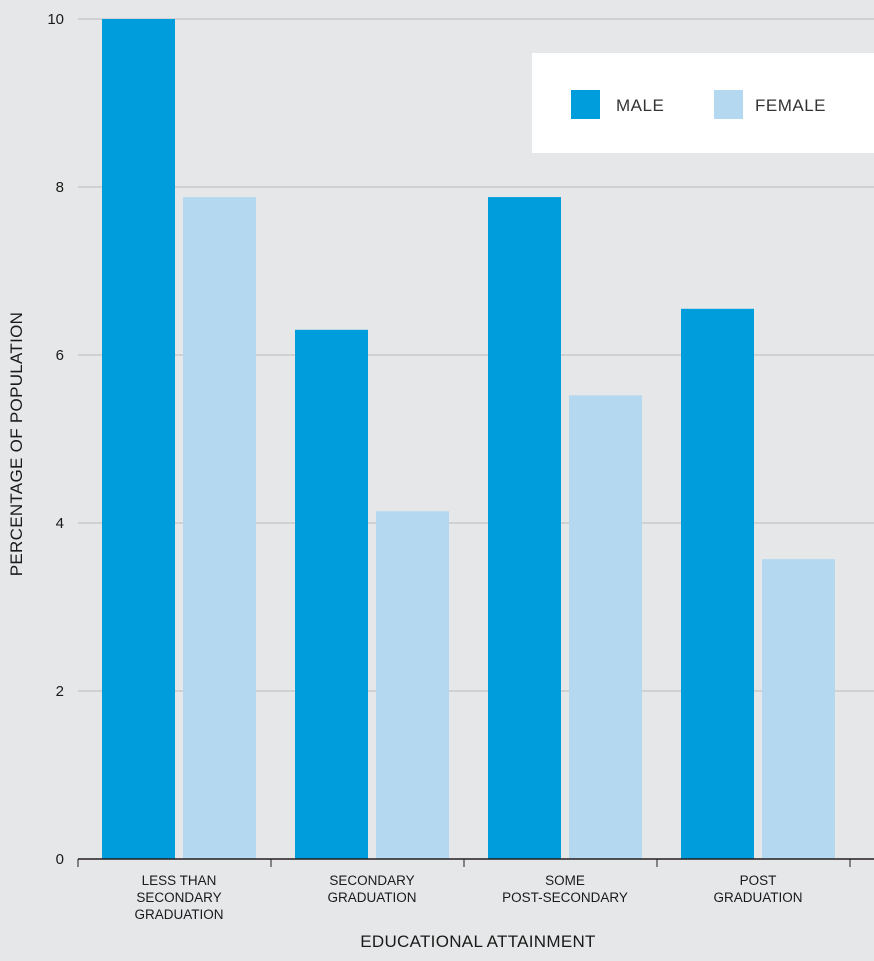  I want to click on y-tick-label: 2, so click(60, 691).